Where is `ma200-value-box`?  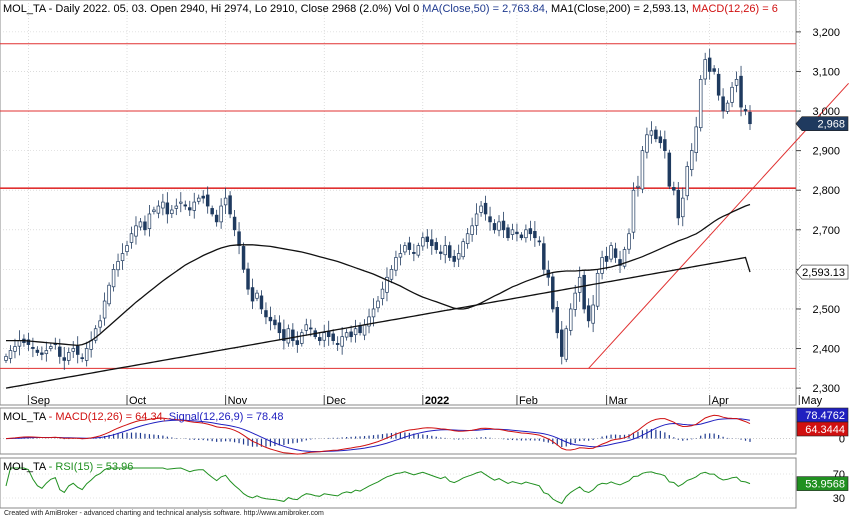 ma200-value-box is located at coordinates (822, 272).